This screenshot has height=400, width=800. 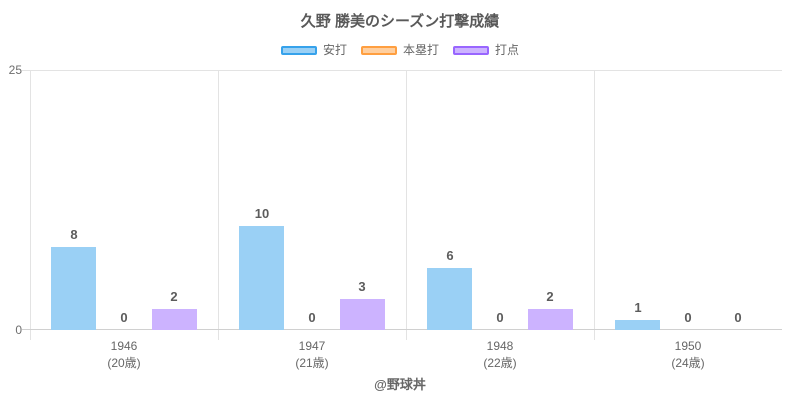 What do you see at coordinates (73, 288) in the screenshot?
I see `bar-安打-1946` at bounding box center [73, 288].